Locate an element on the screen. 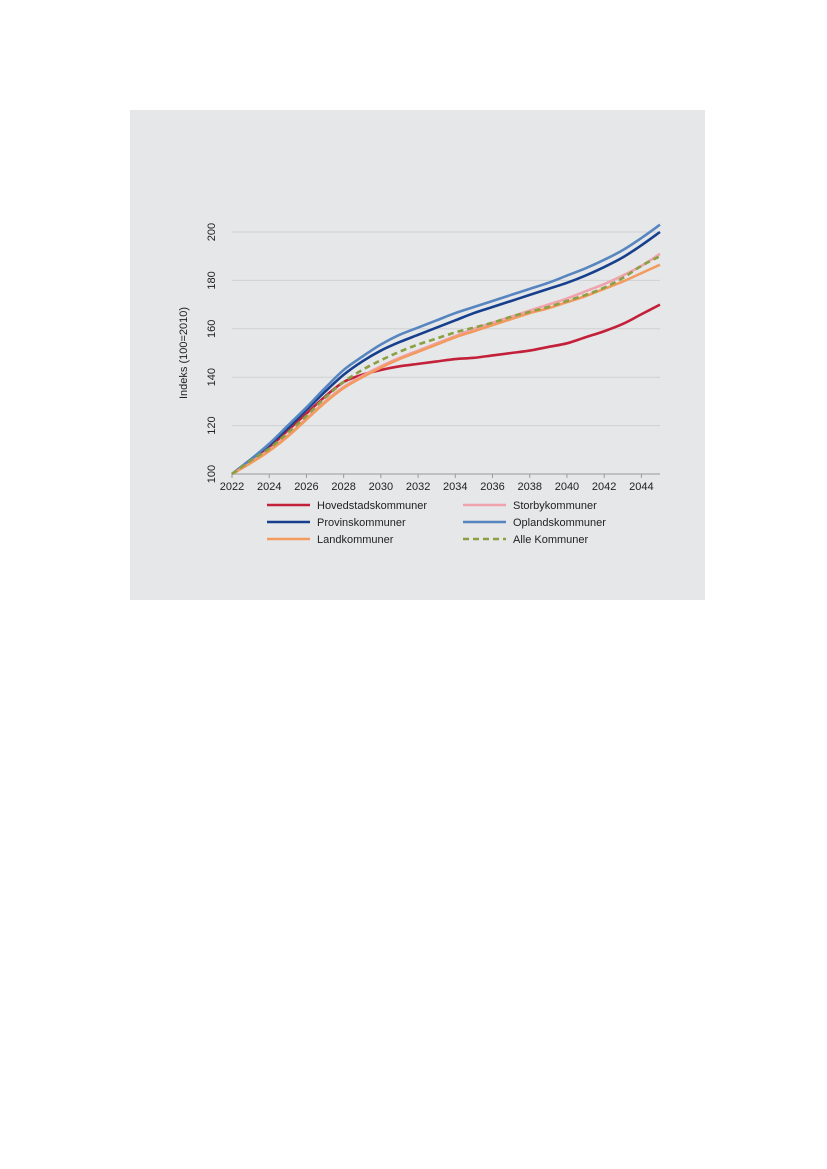 This screenshot has height=1169, width=827. series-line-hovedstadskommuner is located at coordinates (446, 389).